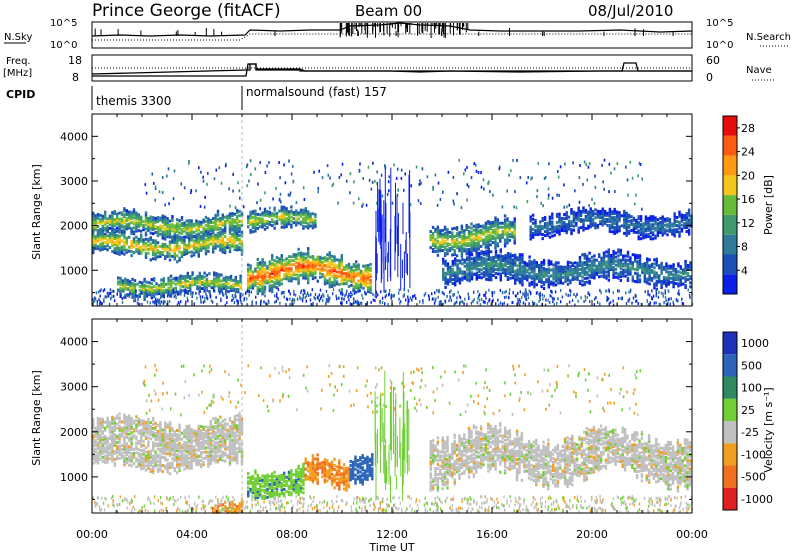 This screenshot has height=554, width=800. What do you see at coordinates (63, 45) in the screenshot?
I see `nsky-tick-bottom: 10^0` at bounding box center [63, 45].